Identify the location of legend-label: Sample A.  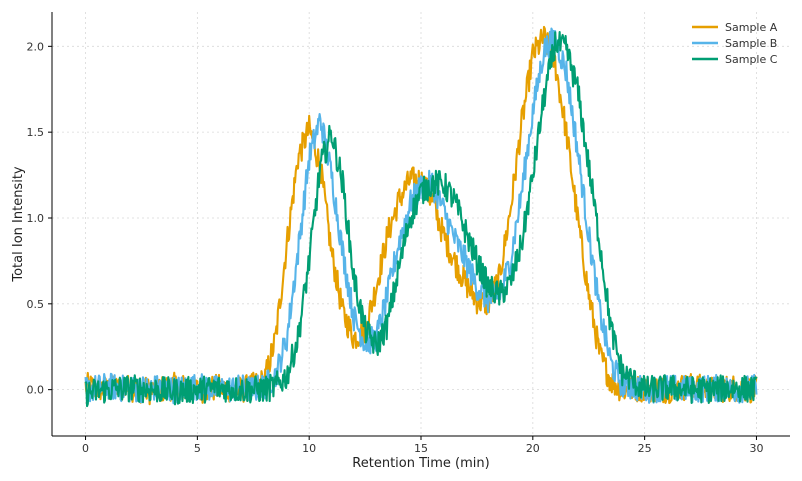
(751, 27).